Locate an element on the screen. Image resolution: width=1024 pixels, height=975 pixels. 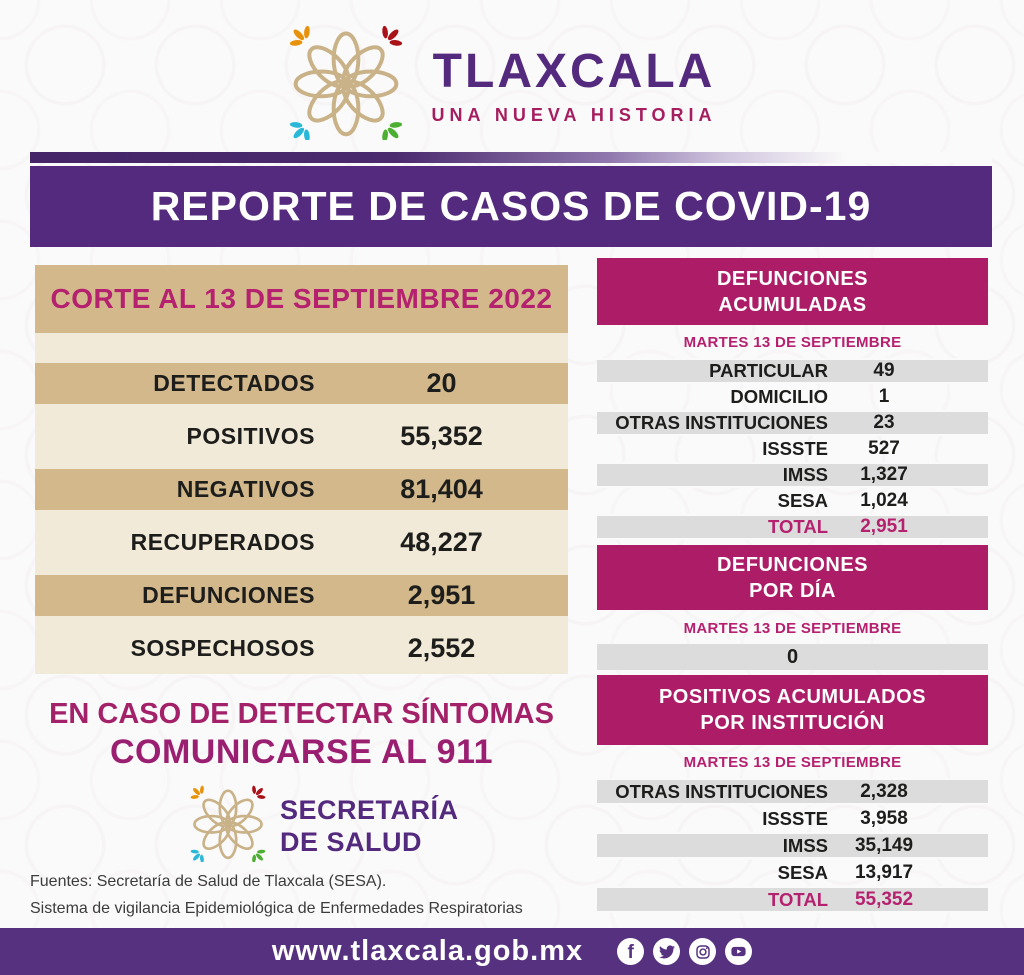
row-value: 81,404 is located at coordinates (441, 489).